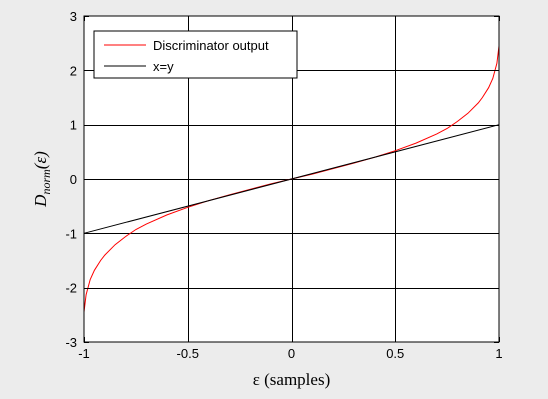  What do you see at coordinates (498, 353) in the screenshot?
I see `x-tick-label: 1` at bounding box center [498, 353].